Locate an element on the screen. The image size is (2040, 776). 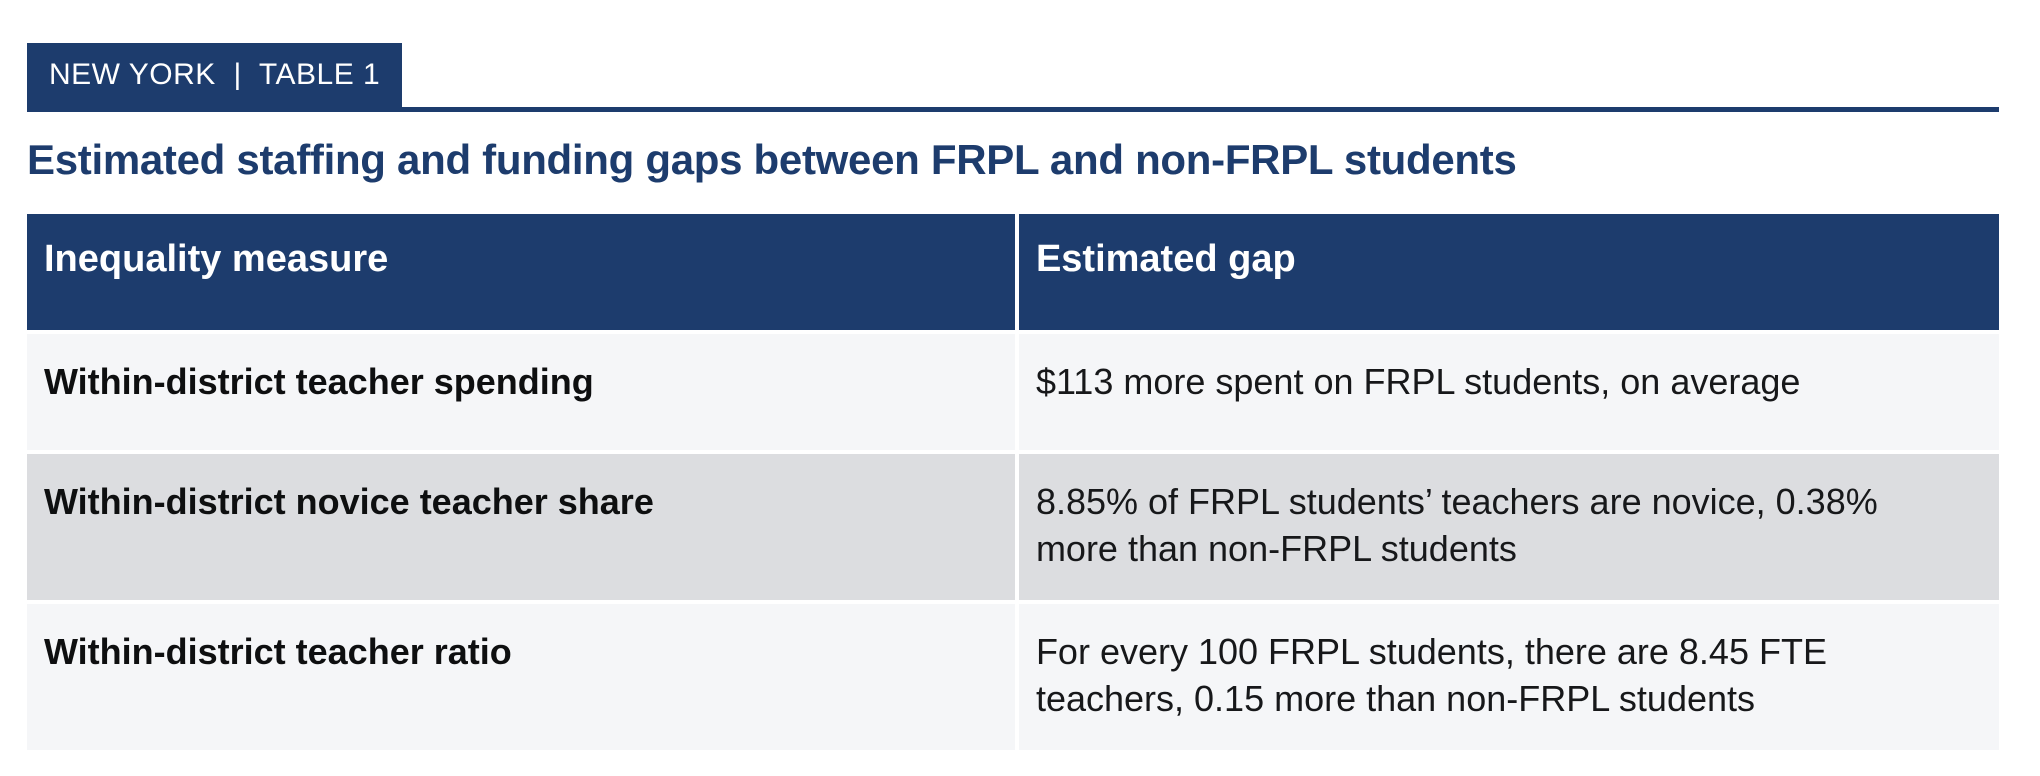
table-header-row: Inequality measure Estimated gap is located at coordinates (1013, 273).